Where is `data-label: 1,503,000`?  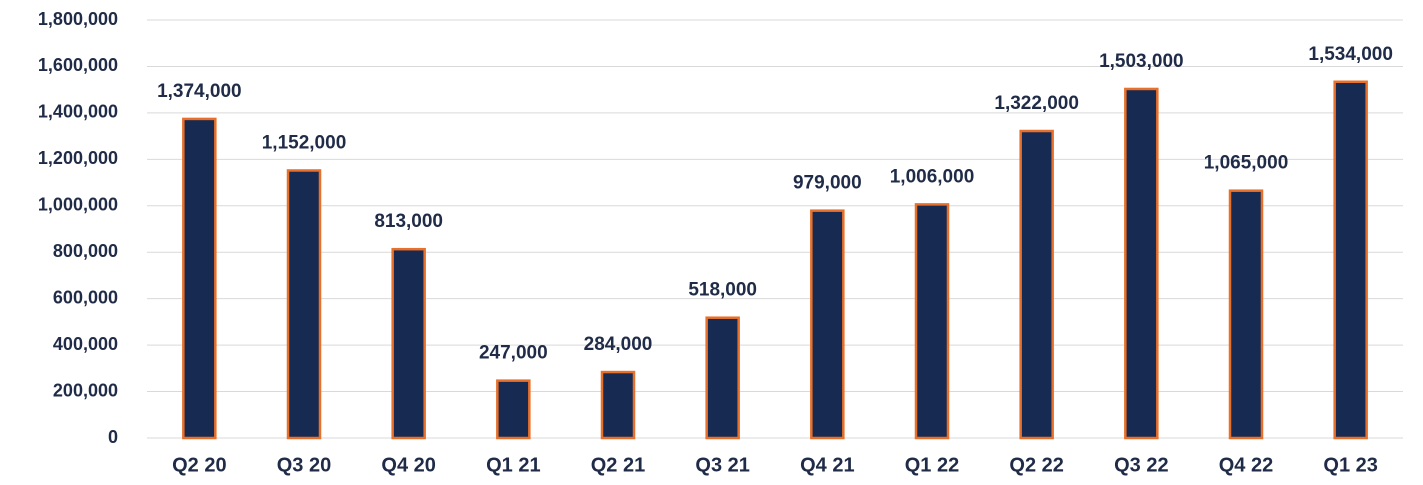
data-label: 1,503,000 is located at coordinates (1141, 61).